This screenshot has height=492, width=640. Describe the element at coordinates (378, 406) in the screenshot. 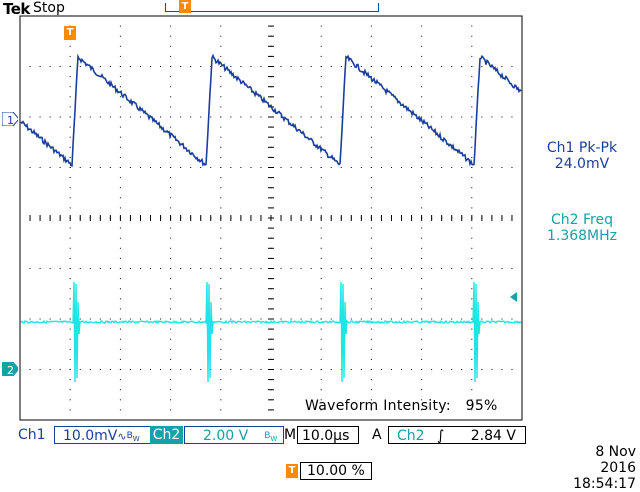

I see `intensity-label: Waveform Intensity:` at that location.